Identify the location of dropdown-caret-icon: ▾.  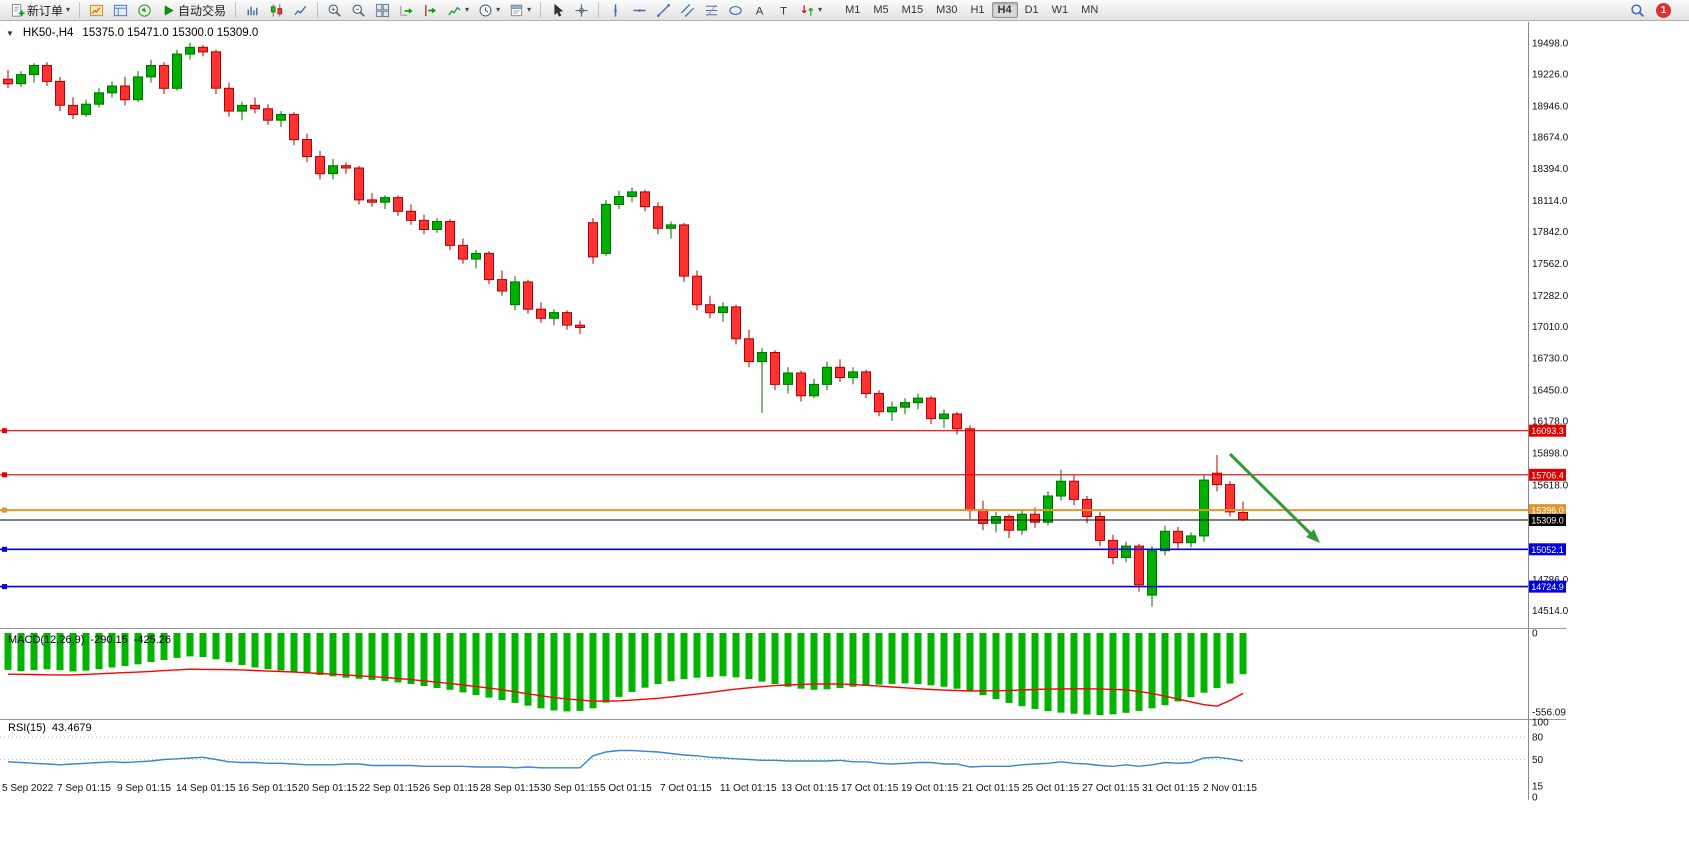
(467, 9).